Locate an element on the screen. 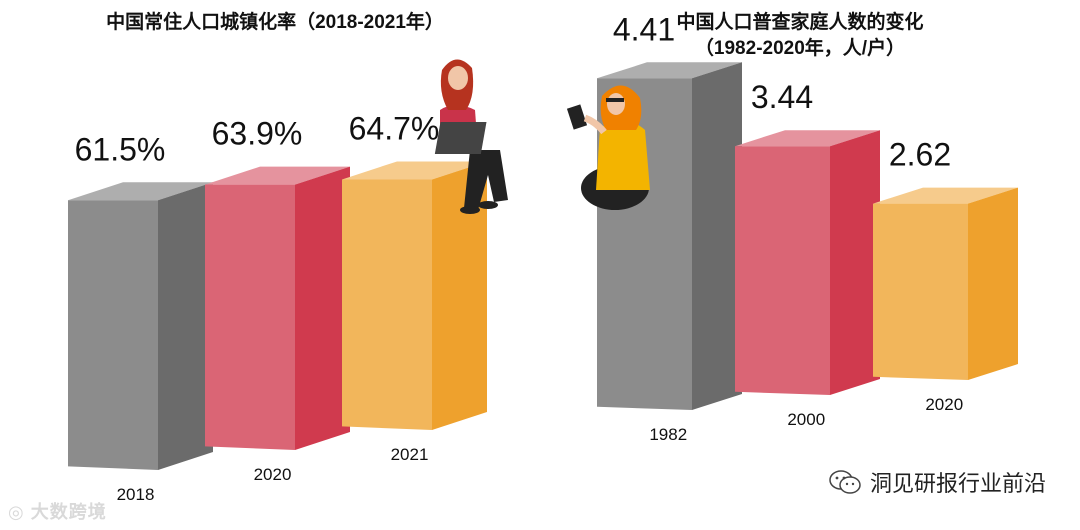  watermark-right-text: 洞见研报行业前沿 is located at coordinates (957, 483).